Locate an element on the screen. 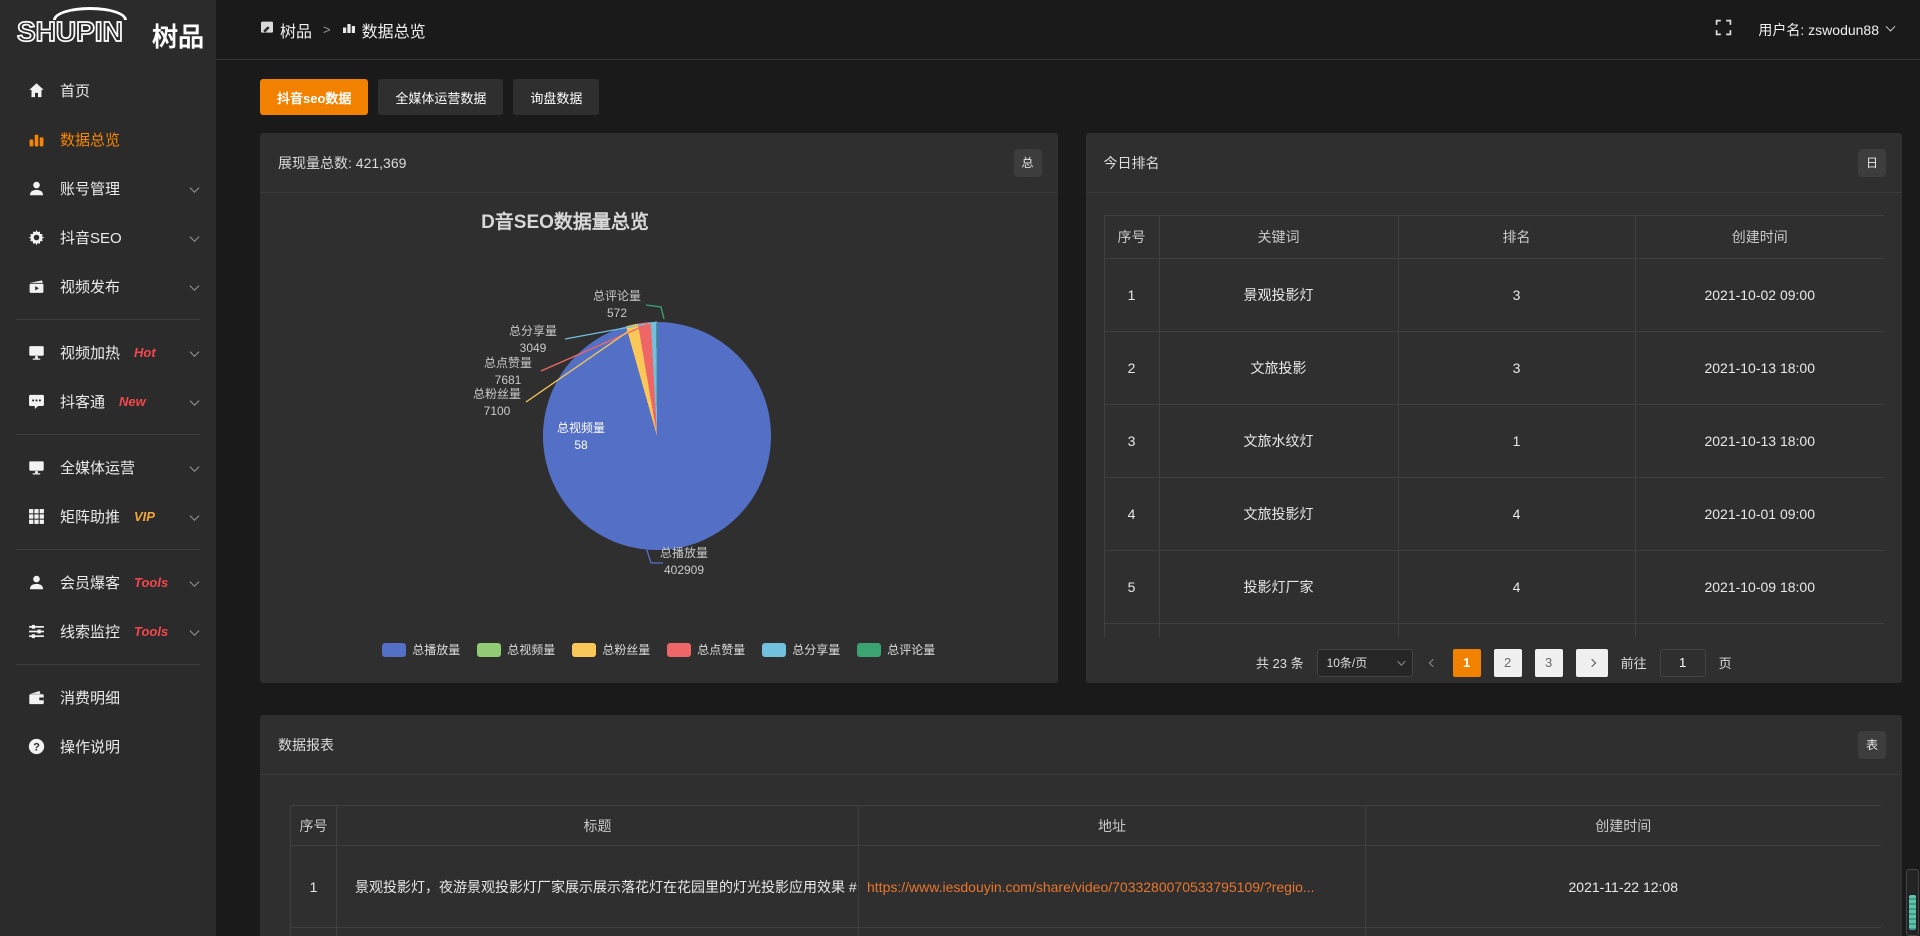 This screenshot has width=1920, height=936. sidebar-item-consumption: 消费明细 is located at coordinates (108, 697).